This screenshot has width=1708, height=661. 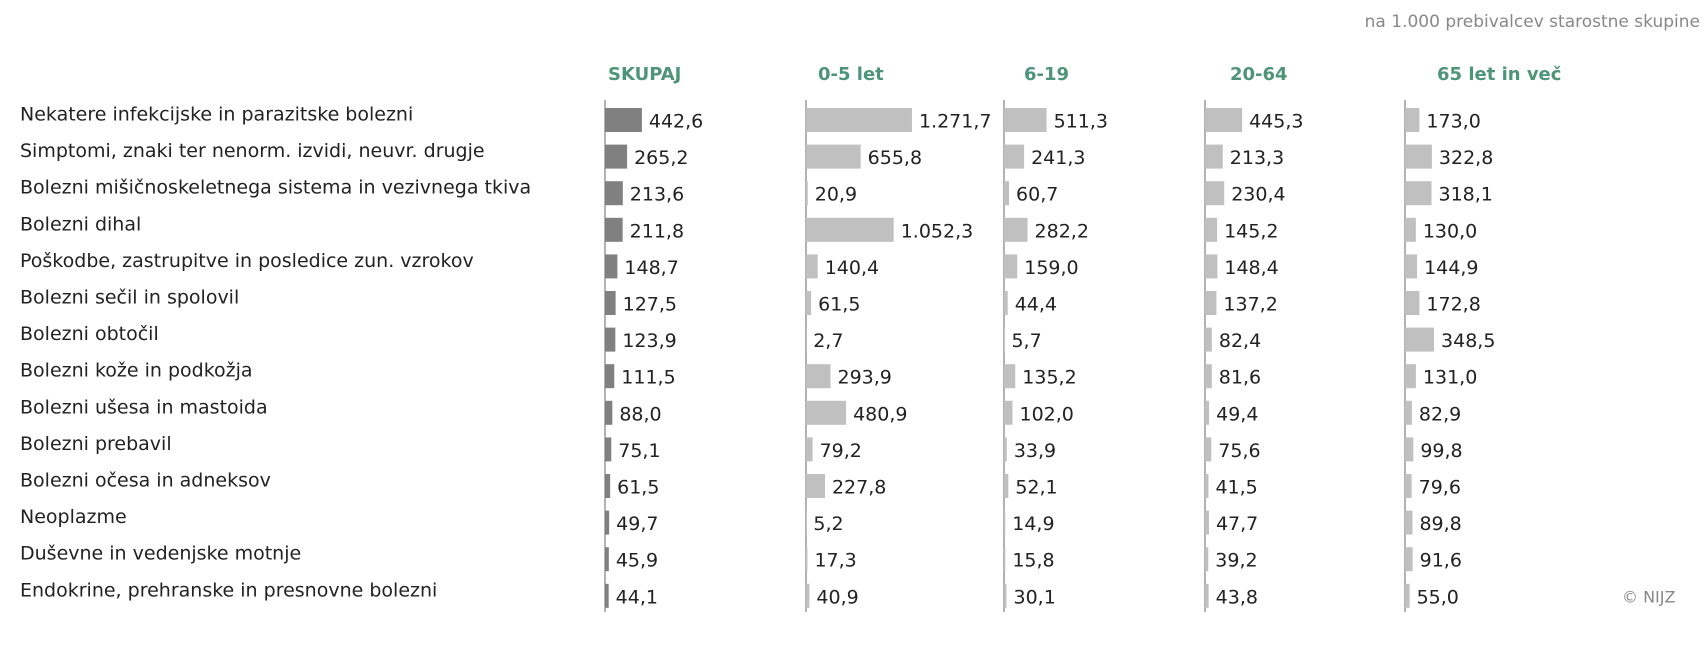 I want to click on value-label: 47,7, so click(x=1237, y=524).